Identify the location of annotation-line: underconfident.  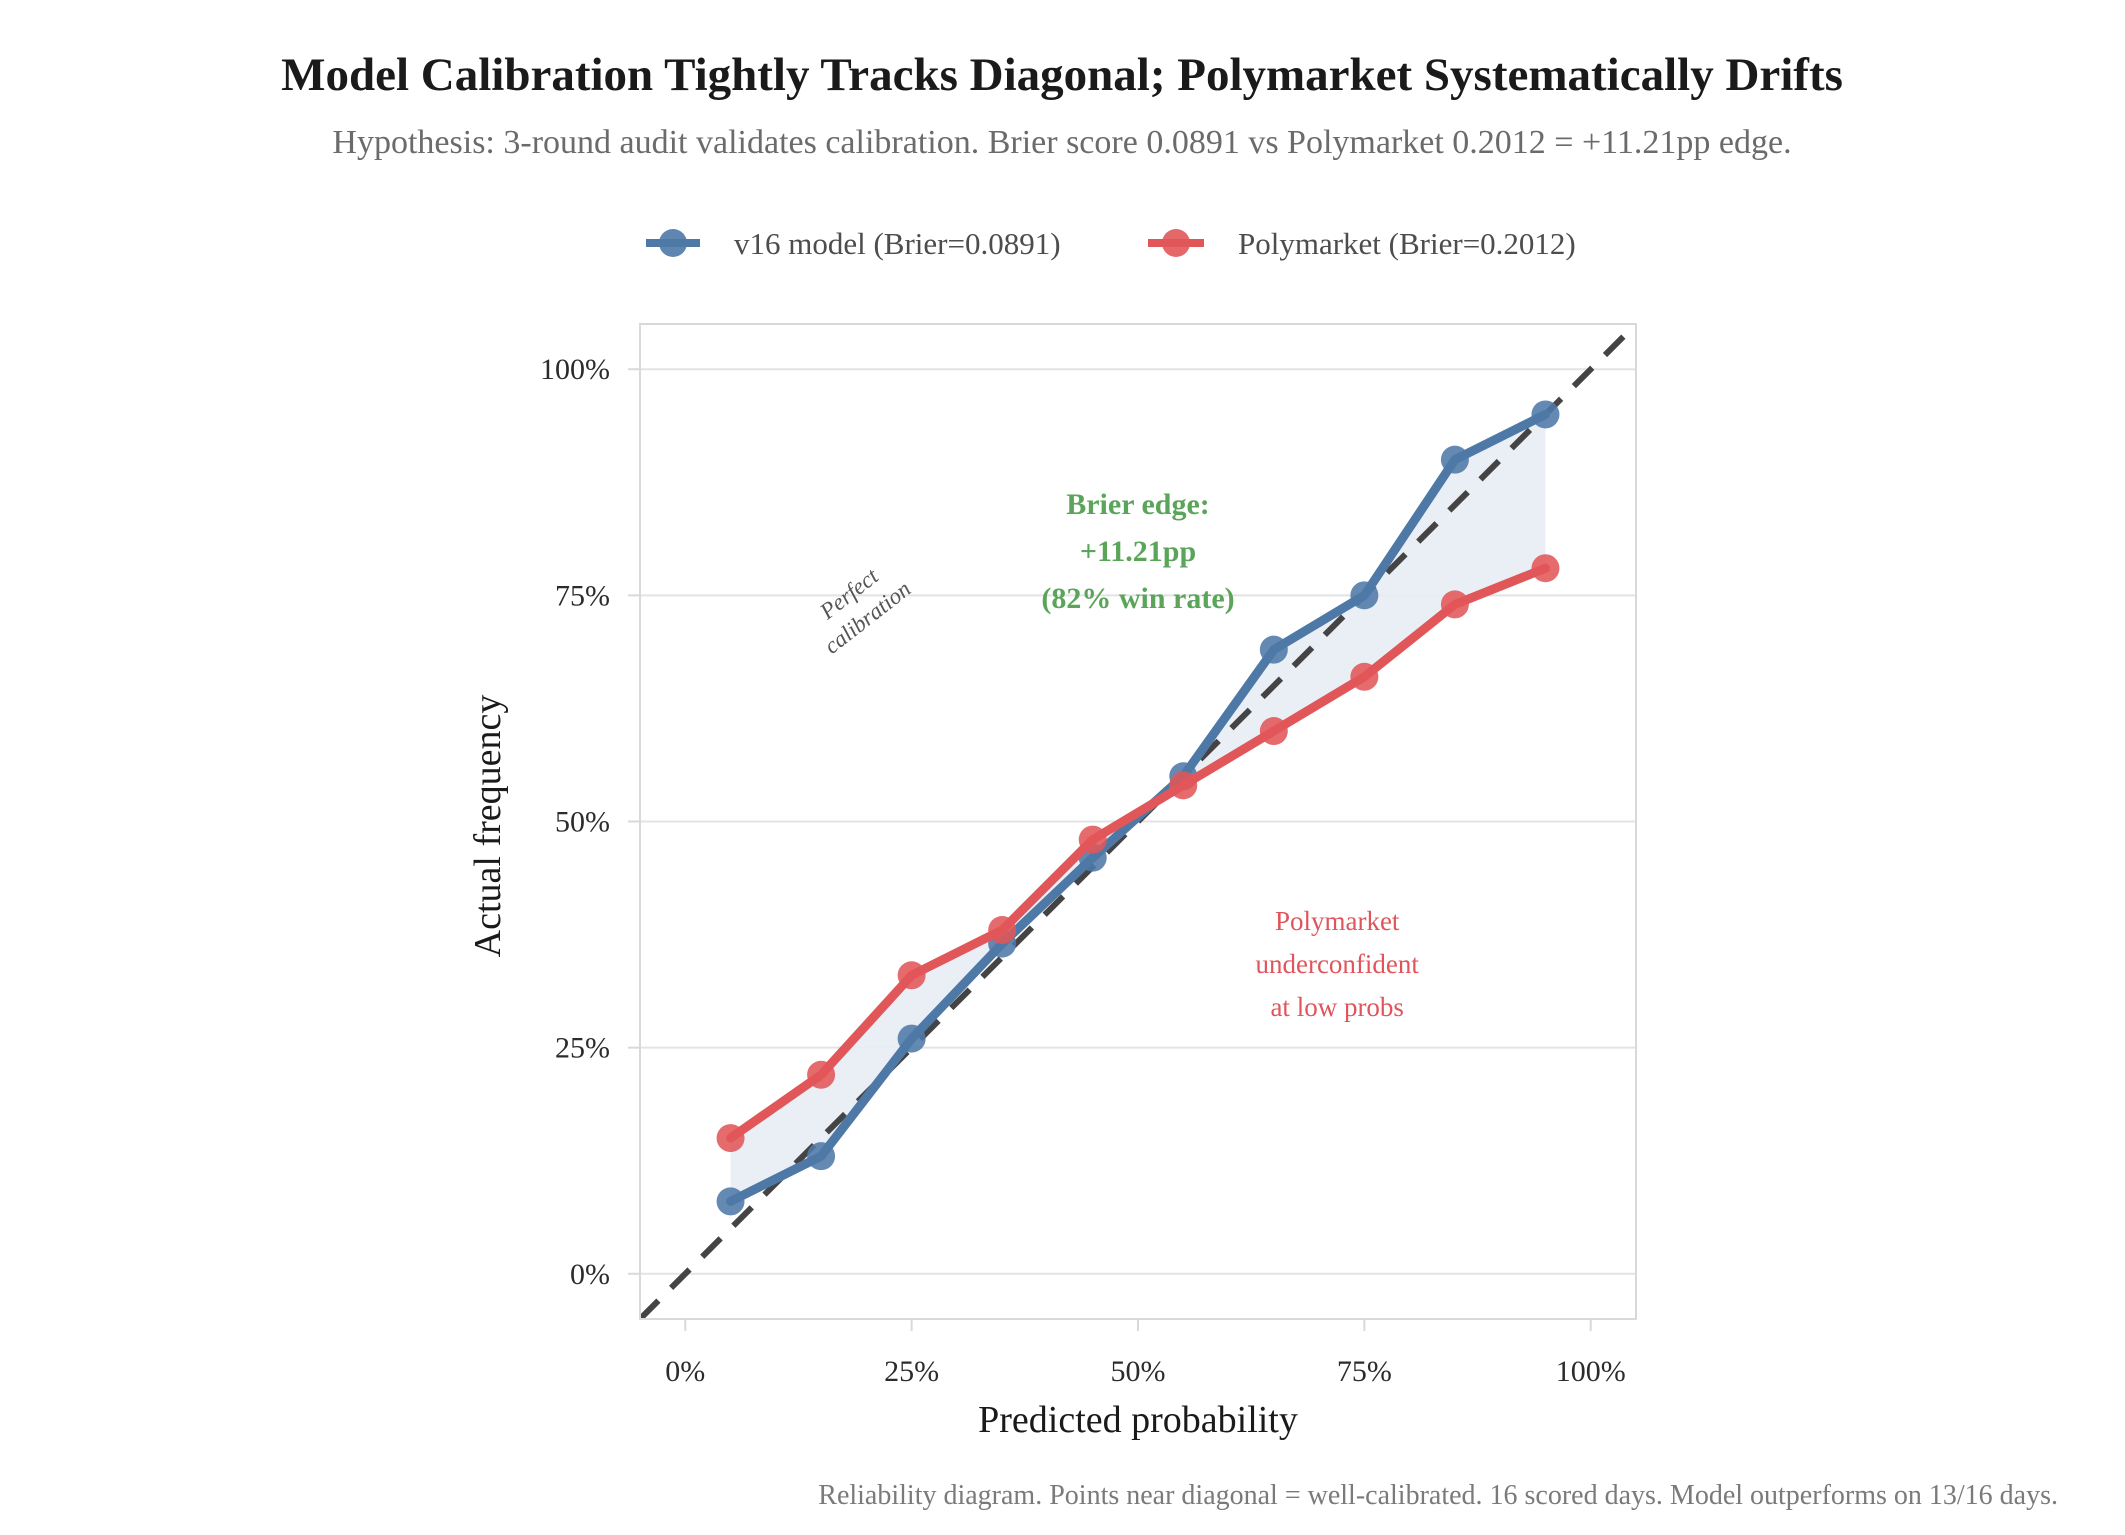
(1337, 964).